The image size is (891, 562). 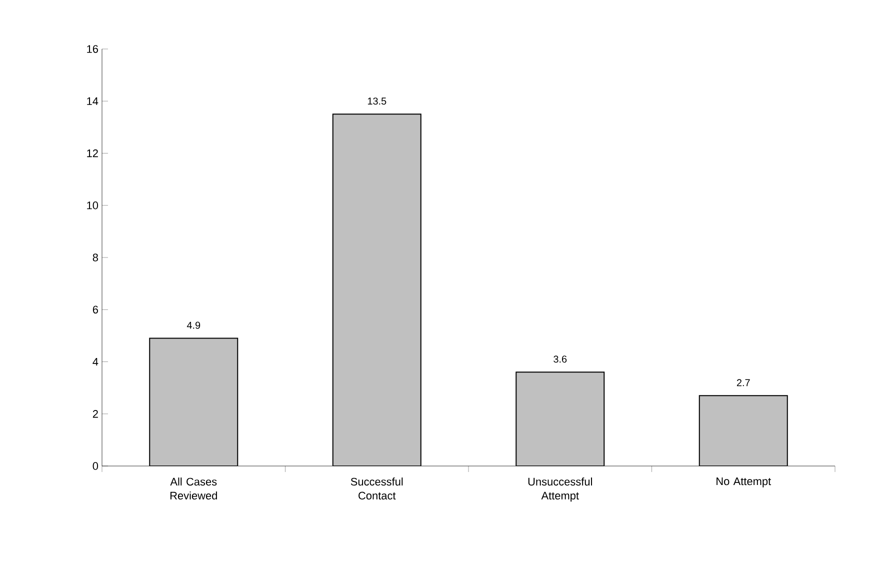 What do you see at coordinates (743, 382) in the screenshot?
I see `data-label: 2.7` at bounding box center [743, 382].